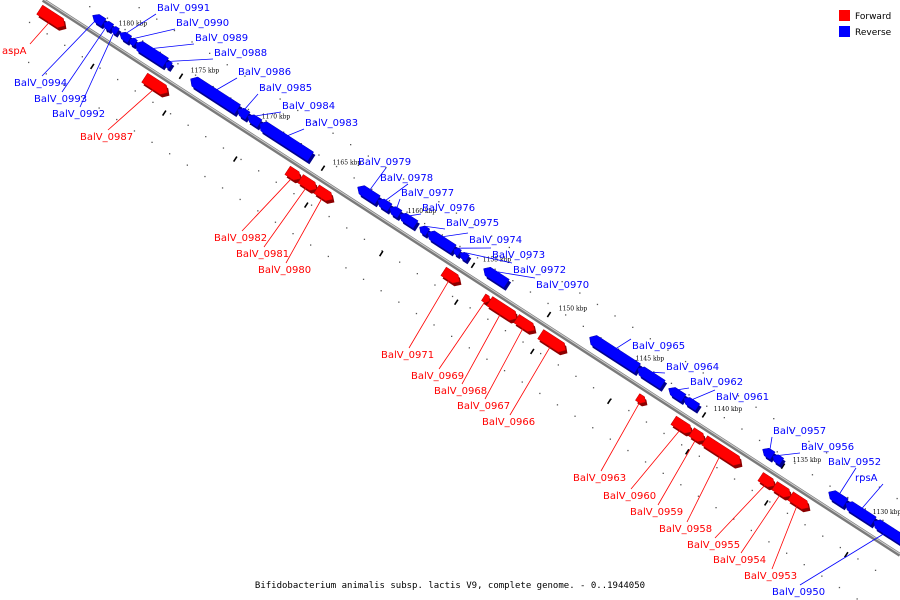  I want to click on gene-arrow, so click(485, 298).